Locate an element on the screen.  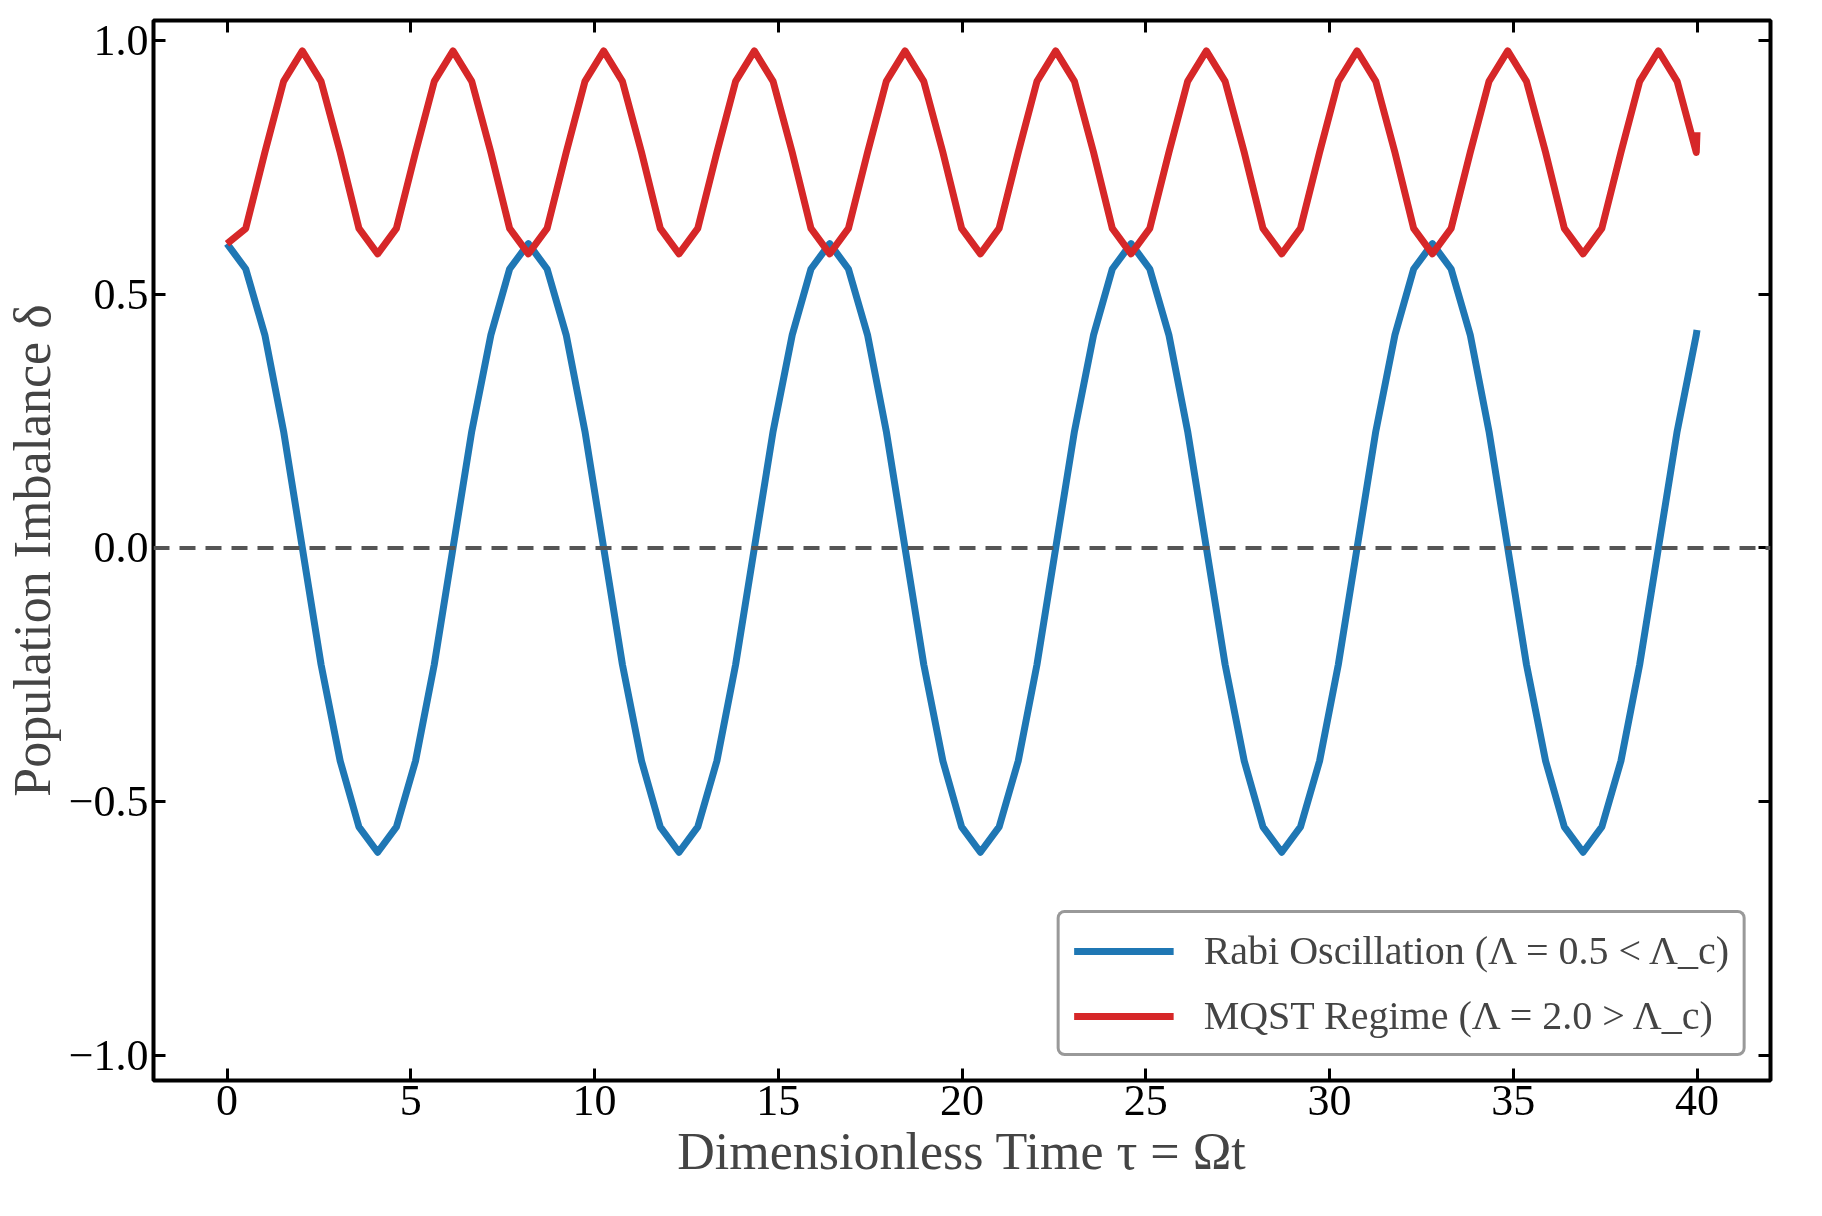
x-tick-label: 0 is located at coordinates (227, 1100).